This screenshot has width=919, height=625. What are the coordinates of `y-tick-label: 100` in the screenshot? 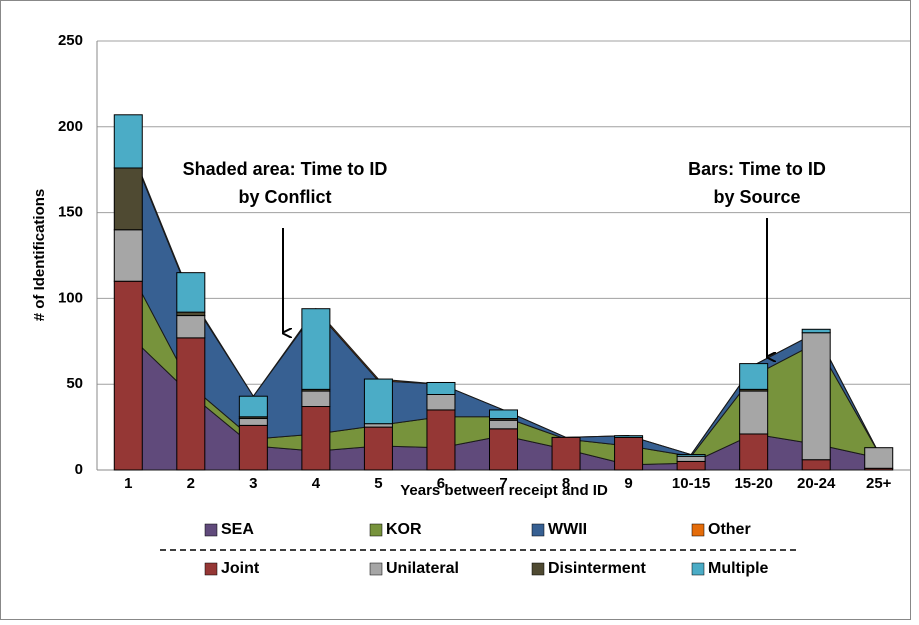 It's located at (70, 297).